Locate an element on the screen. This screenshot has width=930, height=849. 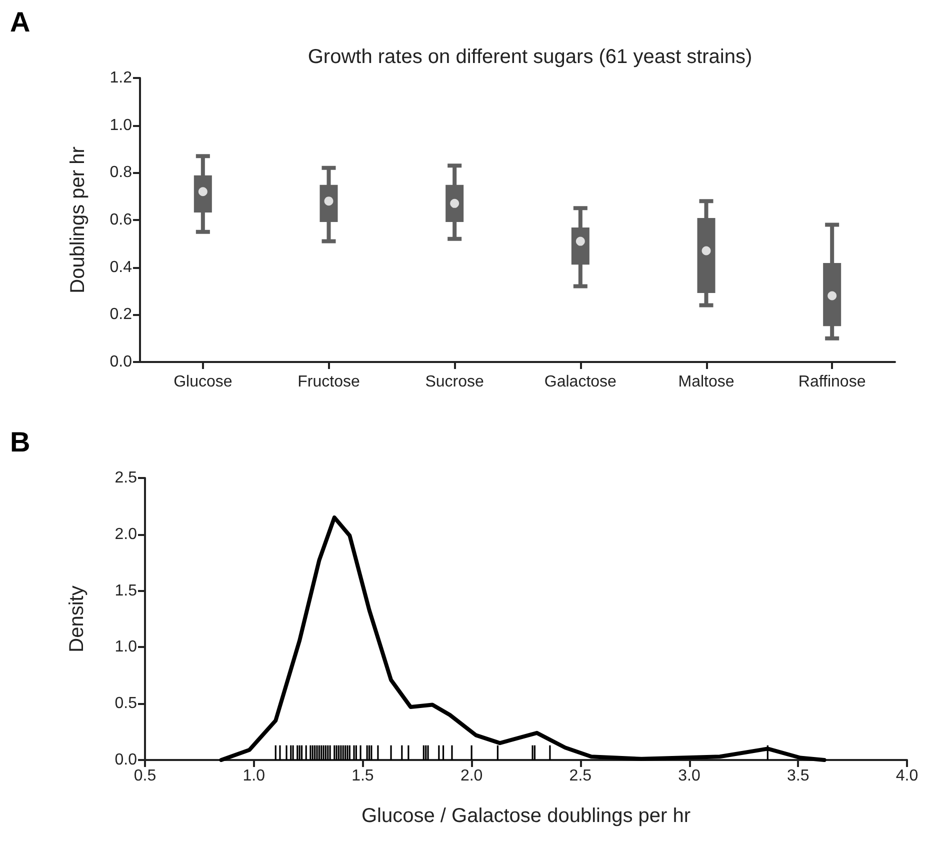
y-tick-label: 0.8 is located at coordinates (121, 173).